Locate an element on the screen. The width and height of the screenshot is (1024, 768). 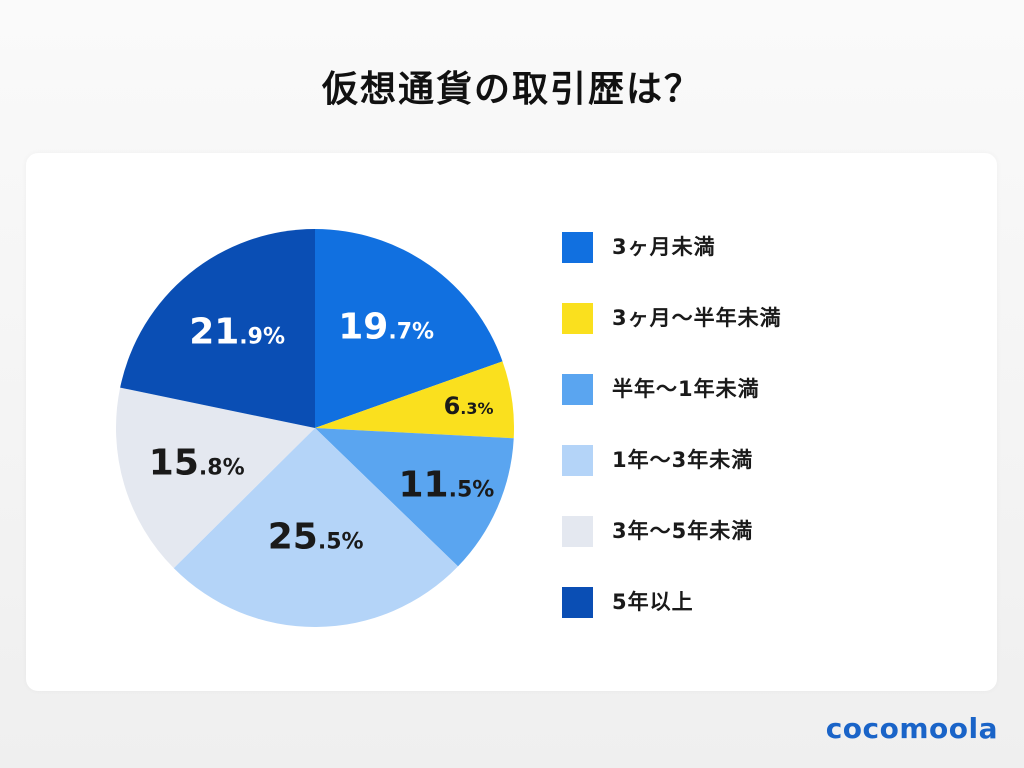
legend-item-under-3-months: 3ヶ月未満 is located at coordinates (672, 267).